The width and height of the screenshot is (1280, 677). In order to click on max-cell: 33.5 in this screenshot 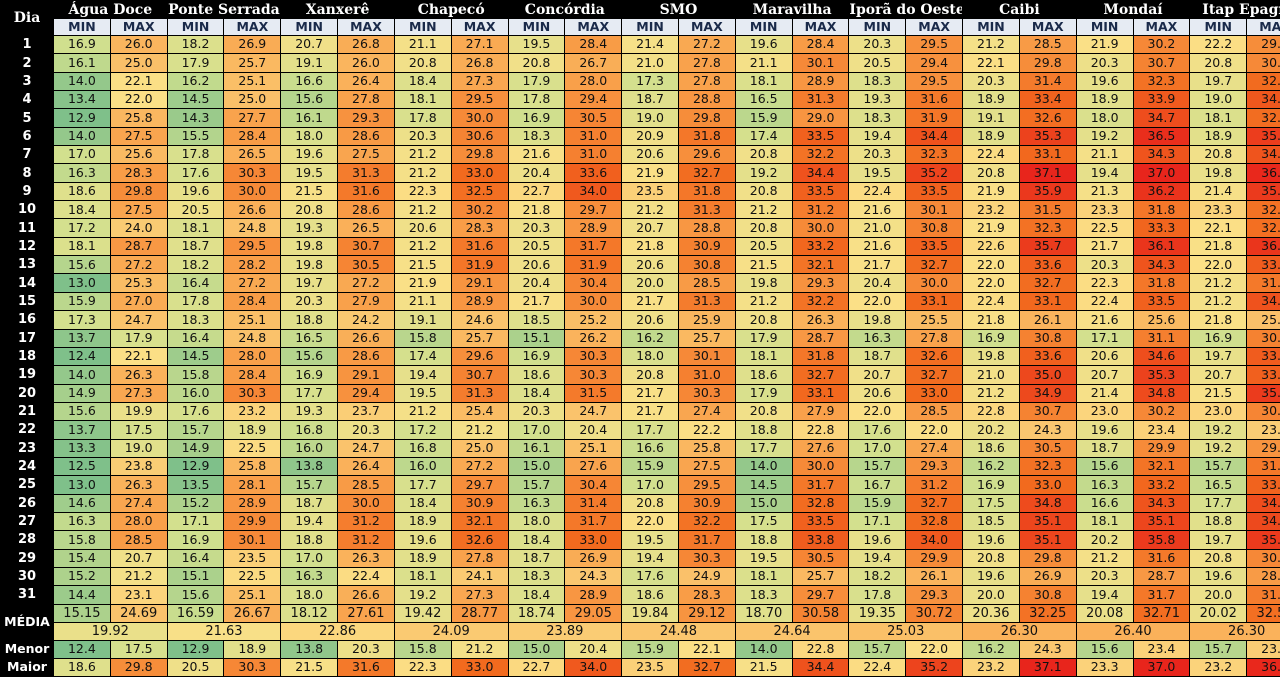, I will do `click(1161, 301)`.